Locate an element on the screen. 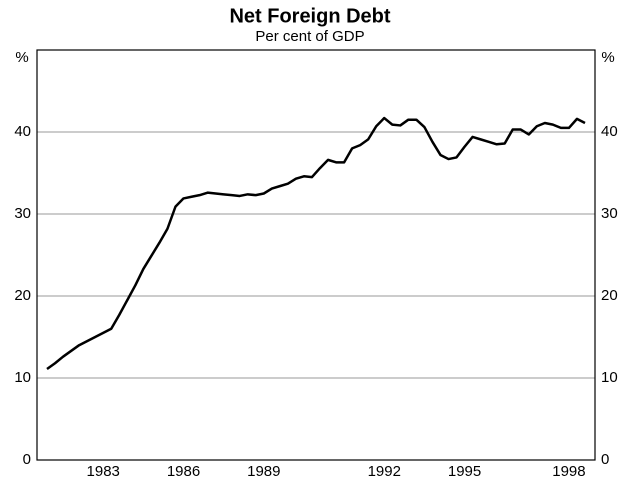  y2-tick-label: 40 is located at coordinates (609, 131).